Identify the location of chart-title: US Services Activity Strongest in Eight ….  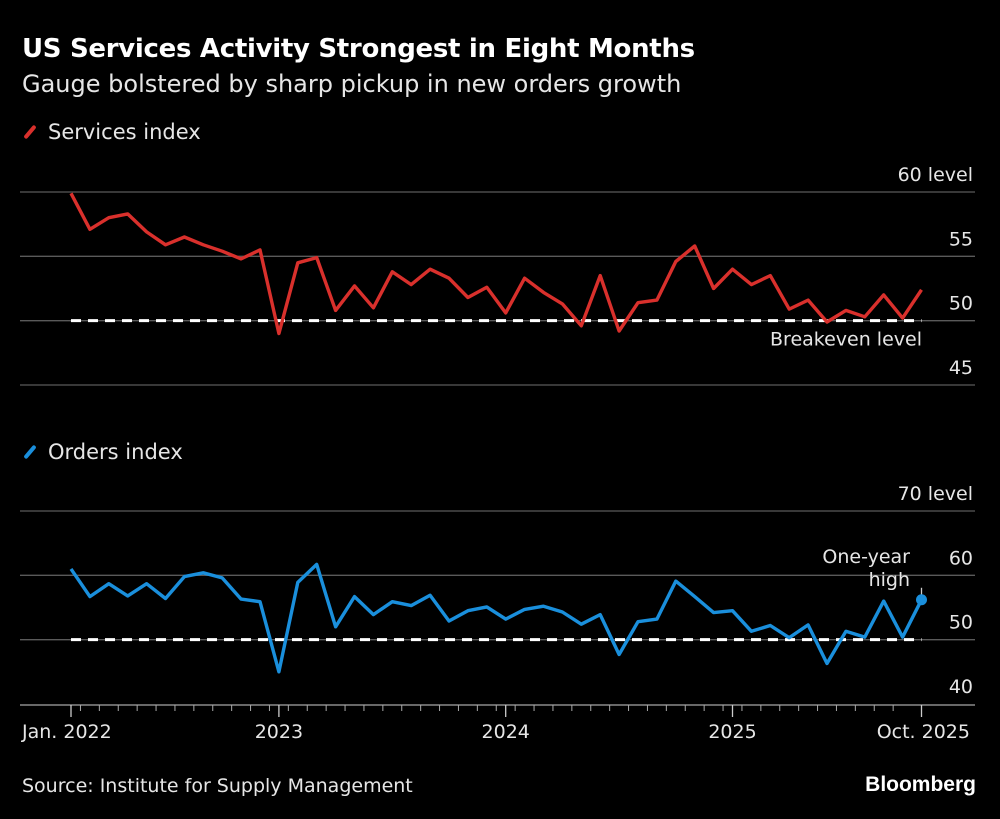
(358, 49).